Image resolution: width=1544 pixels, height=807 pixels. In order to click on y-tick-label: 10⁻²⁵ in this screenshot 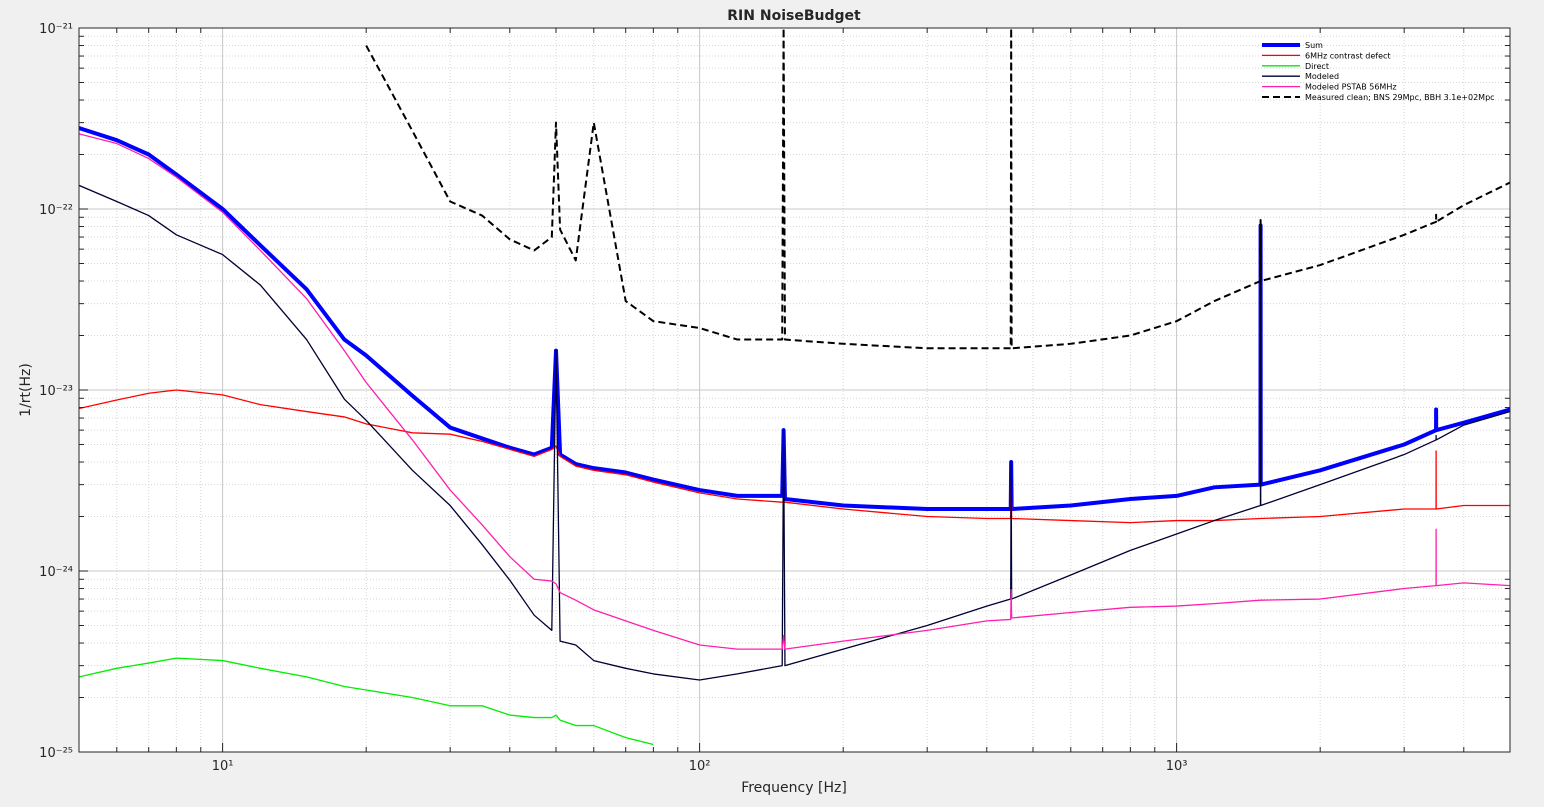, I will do `click(56, 753)`.